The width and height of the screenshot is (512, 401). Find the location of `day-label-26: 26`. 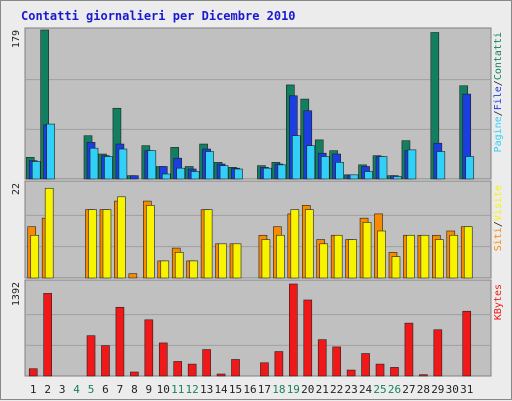

day-label-26: 26 is located at coordinates (394, 389).